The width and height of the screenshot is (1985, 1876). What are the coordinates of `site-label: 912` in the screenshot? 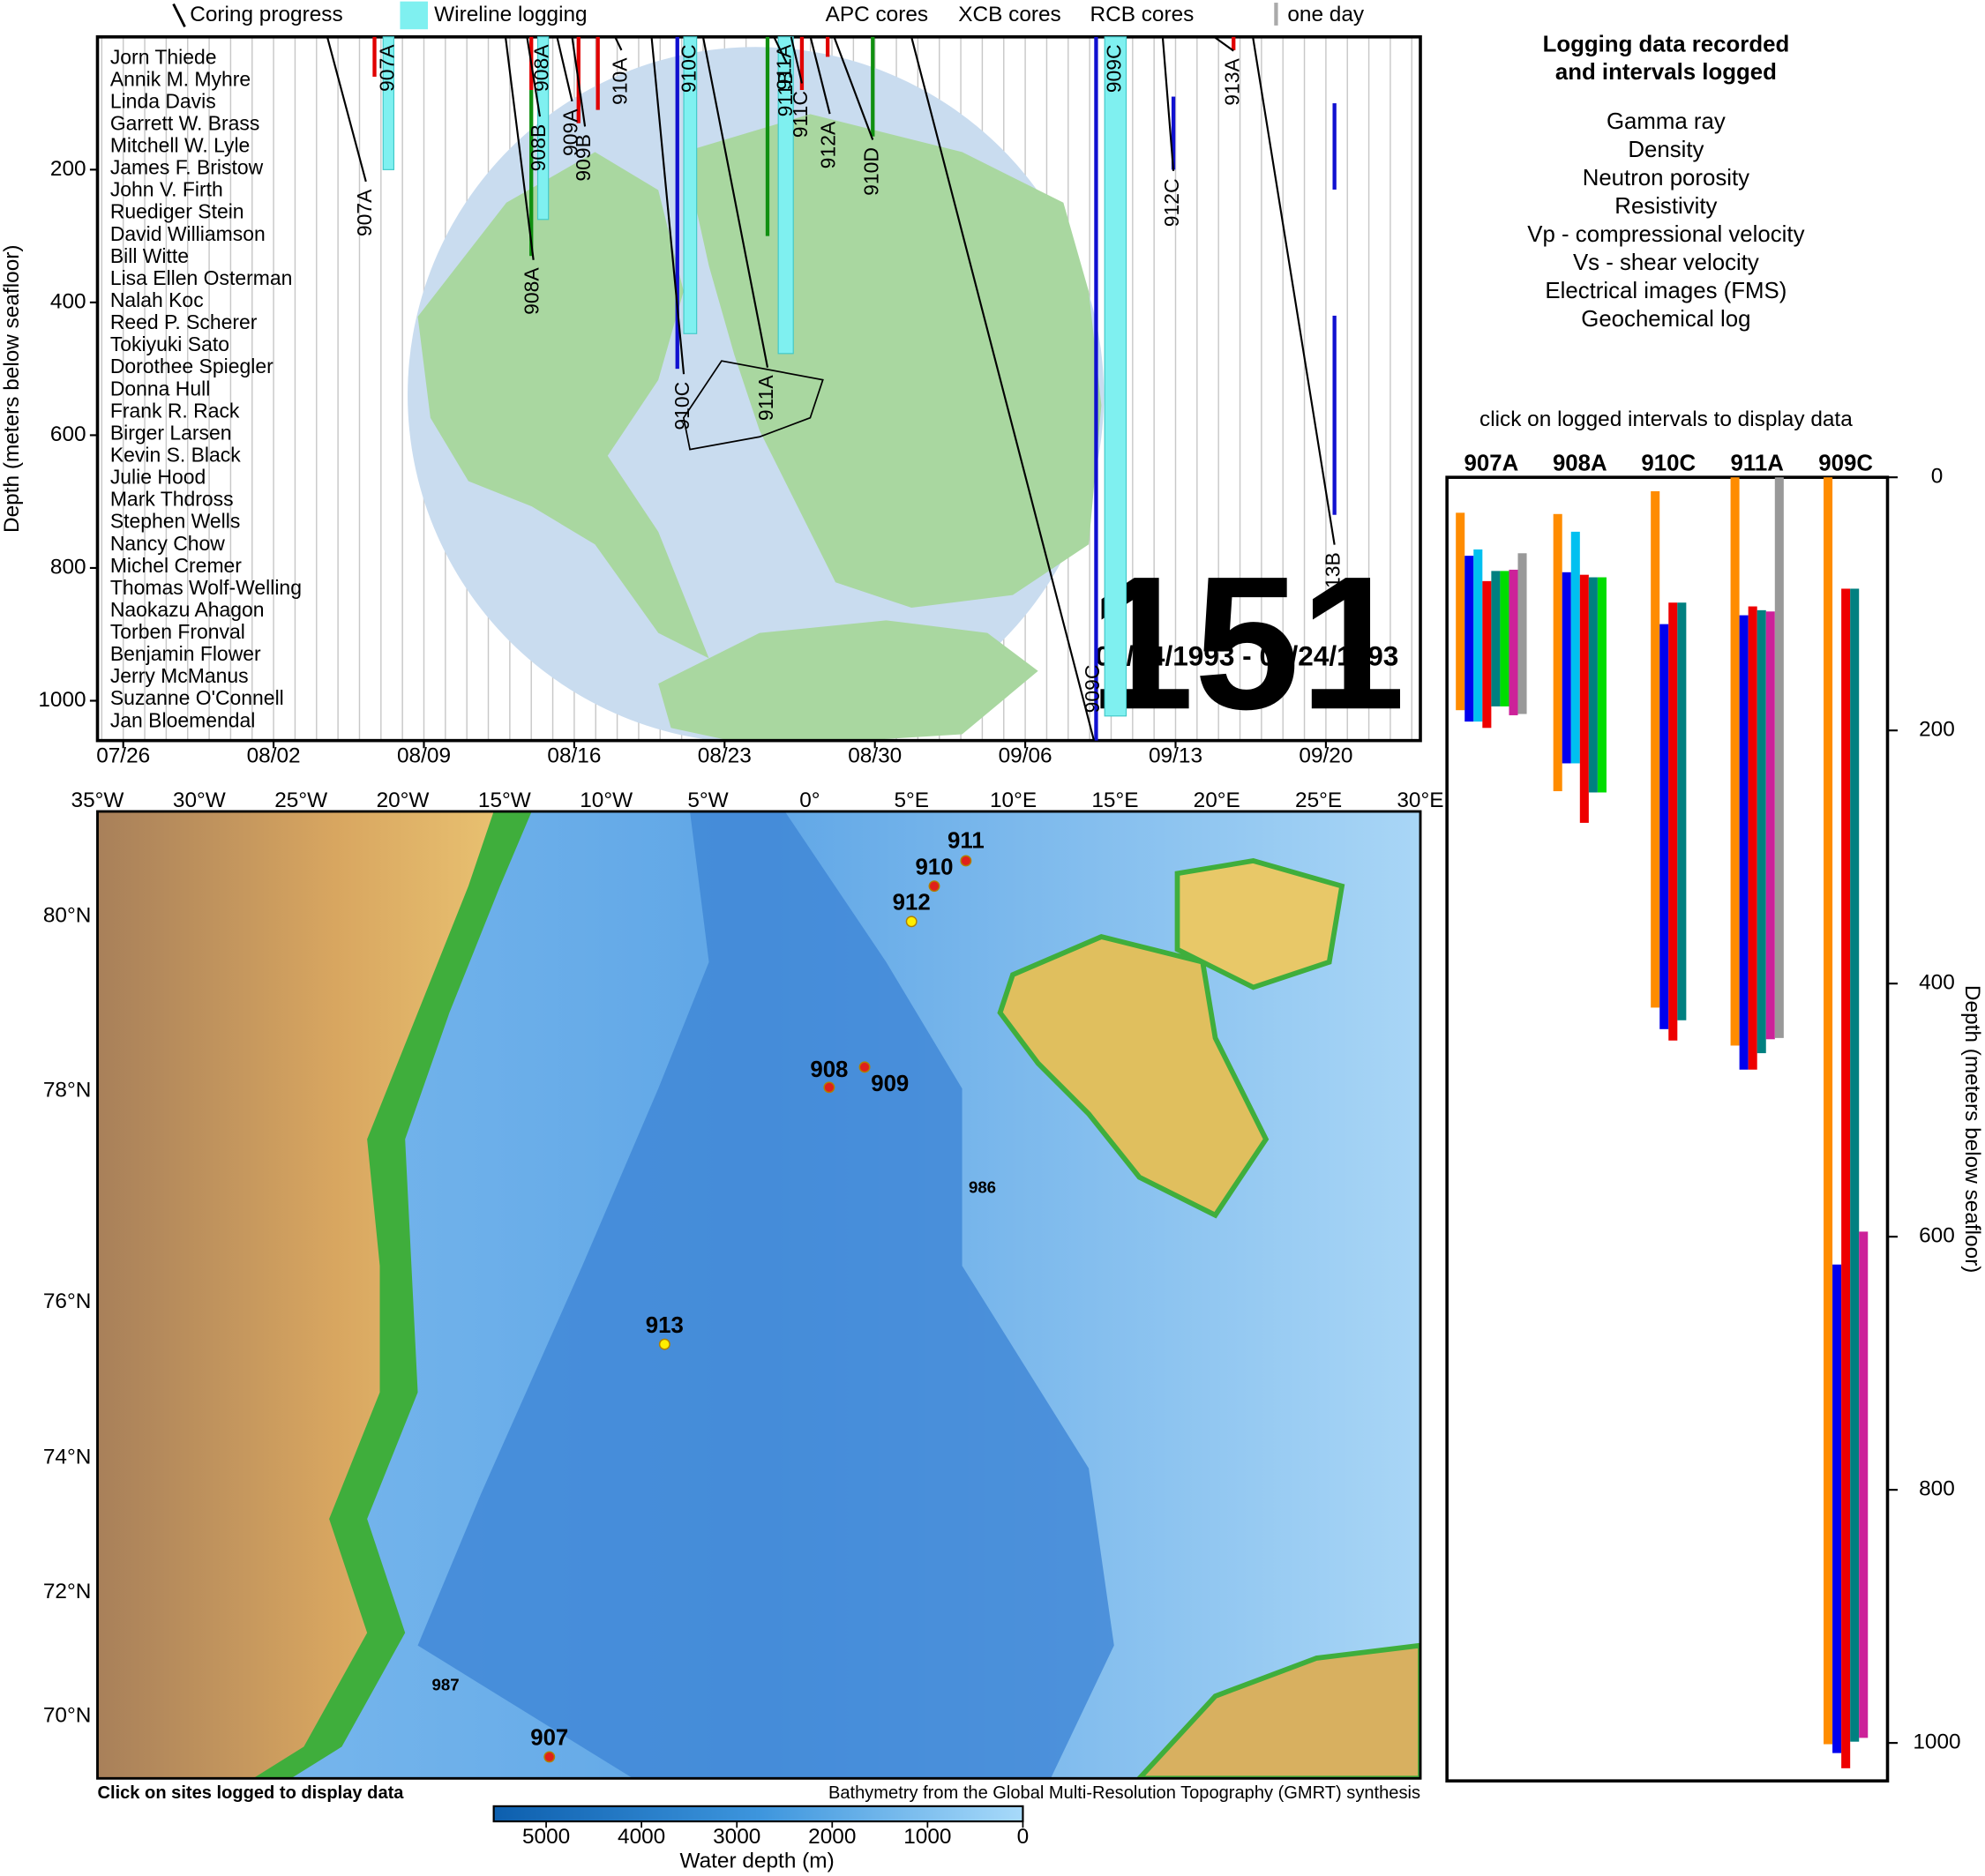 It's located at (912, 903).